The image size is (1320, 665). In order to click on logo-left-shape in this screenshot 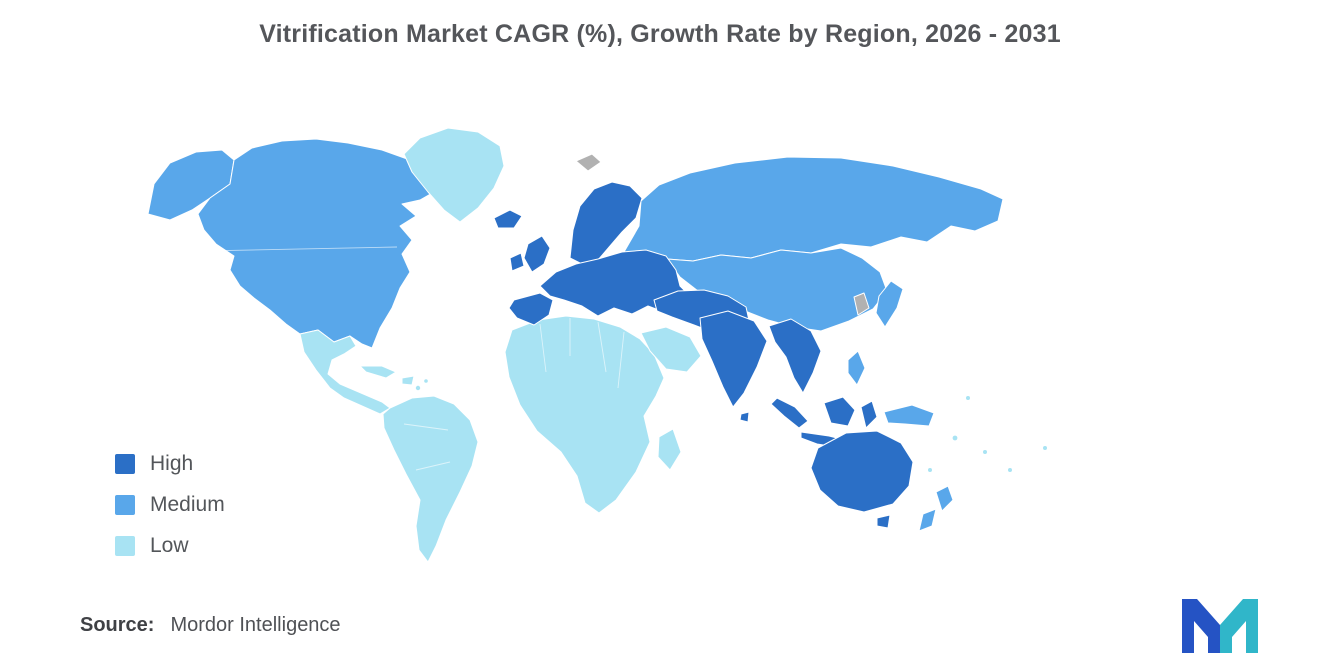, I will do `click(1201, 626)`.